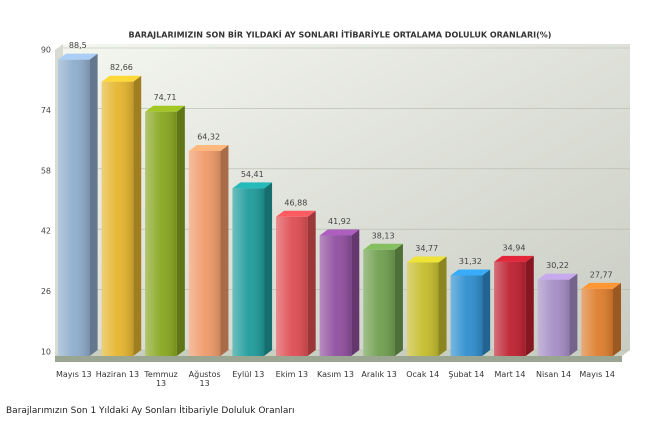 The width and height of the screenshot is (670, 427). What do you see at coordinates (78, 45) in the screenshot?
I see `value-label: 88,5` at bounding box center [78, 45].